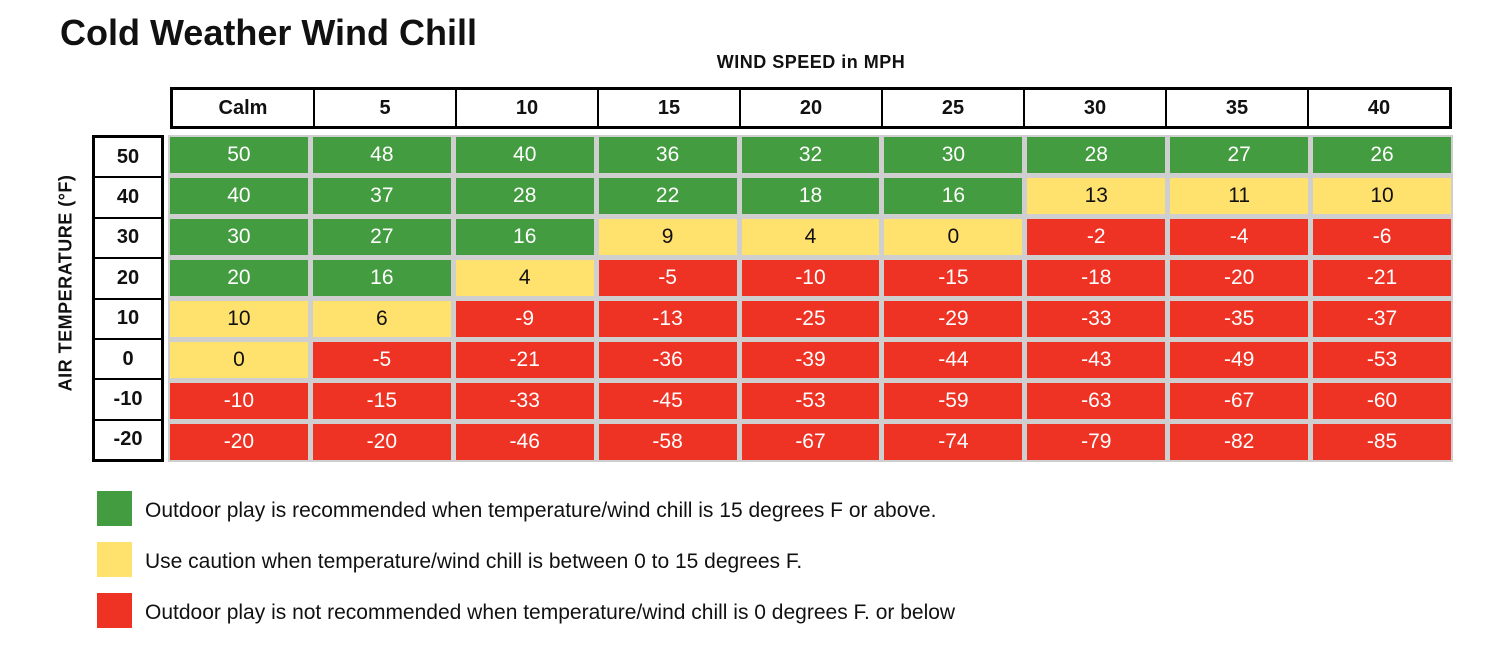  Describe the element at coordinates (65, 283) in the screenshot. I see `air-temperature-axis-title: AIR TEMPERATURE (°F)` at that location.